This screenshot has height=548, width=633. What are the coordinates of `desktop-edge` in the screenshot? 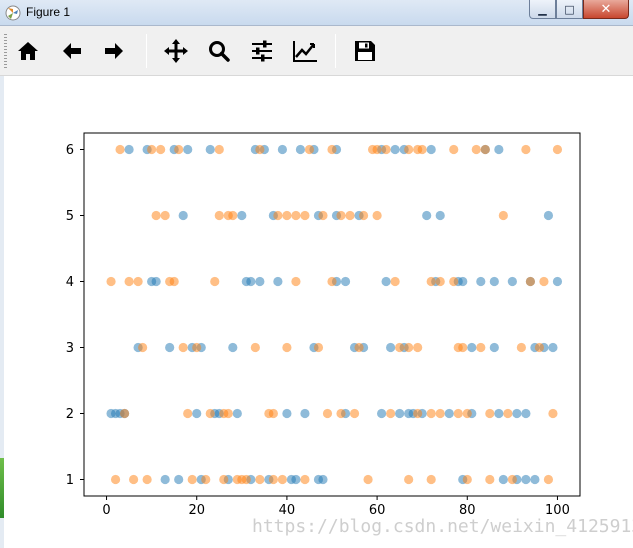 It's located at (2, 488).